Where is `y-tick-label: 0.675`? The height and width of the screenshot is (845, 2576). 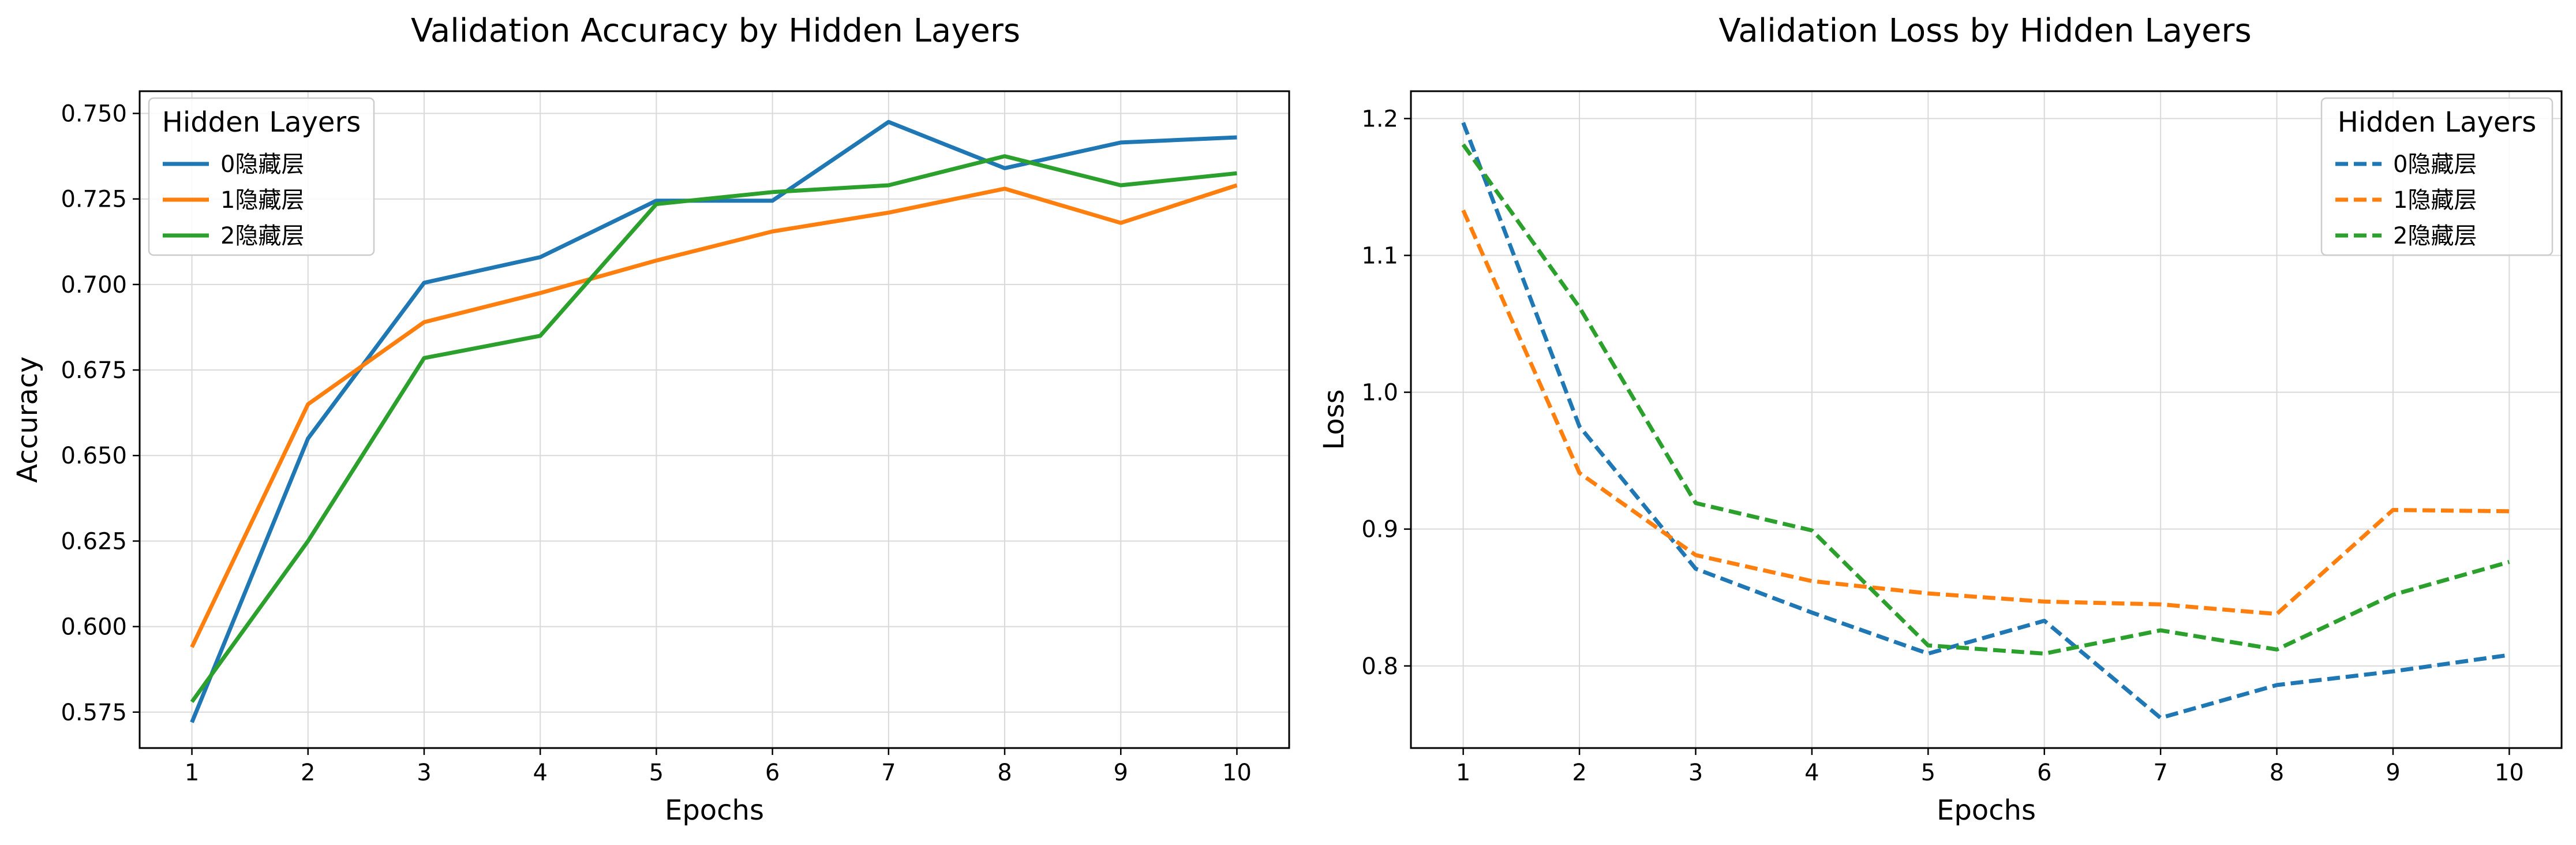 y-tick-label: 0.675 is located at coordinates (94, 370).